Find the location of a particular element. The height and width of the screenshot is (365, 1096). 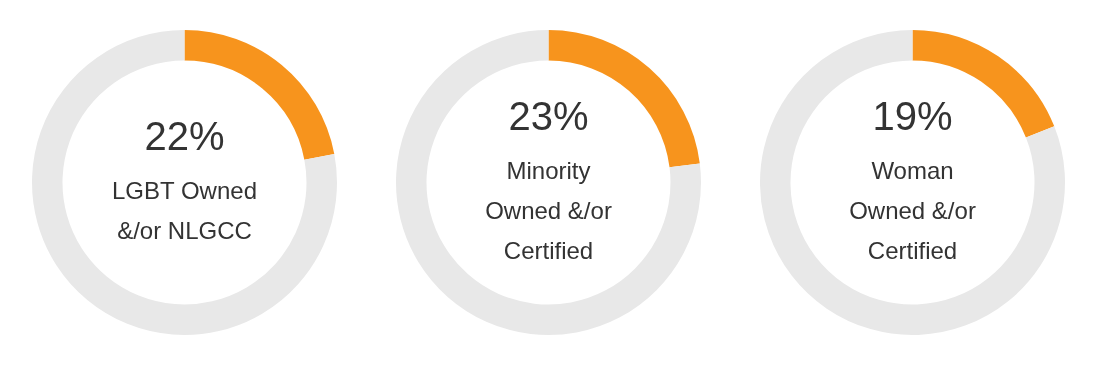

data-label: 19% is located at coordinates (912, 115).